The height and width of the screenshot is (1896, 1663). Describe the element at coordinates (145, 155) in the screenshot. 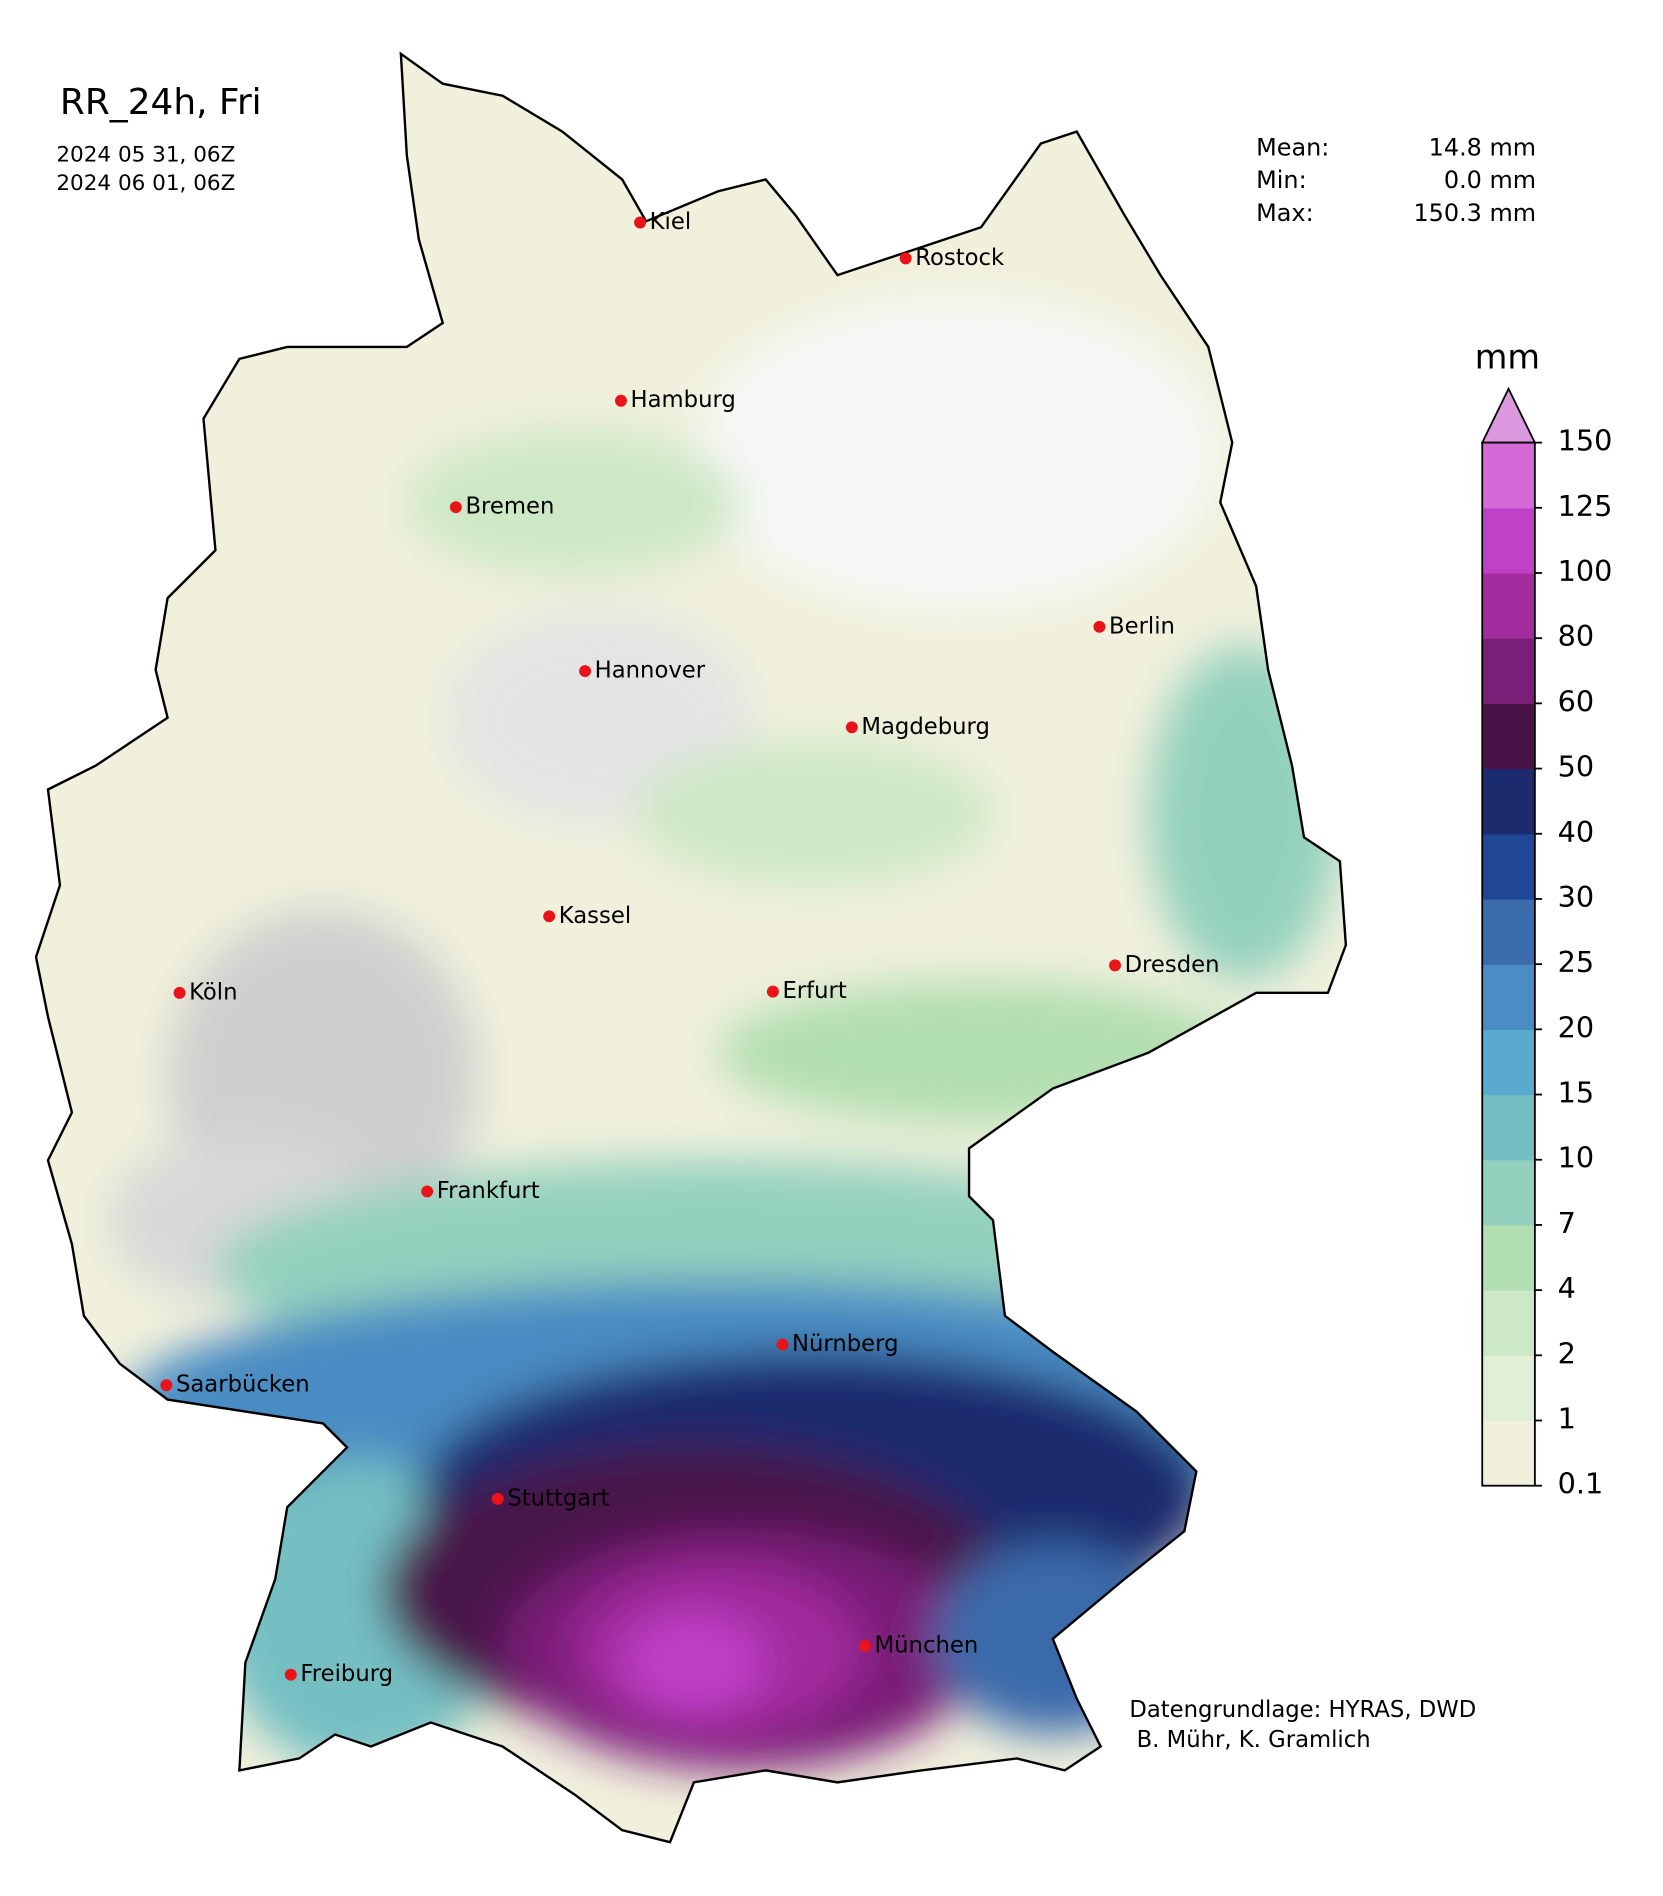

I see `date: 2024 05 31, 06Z` at that location.